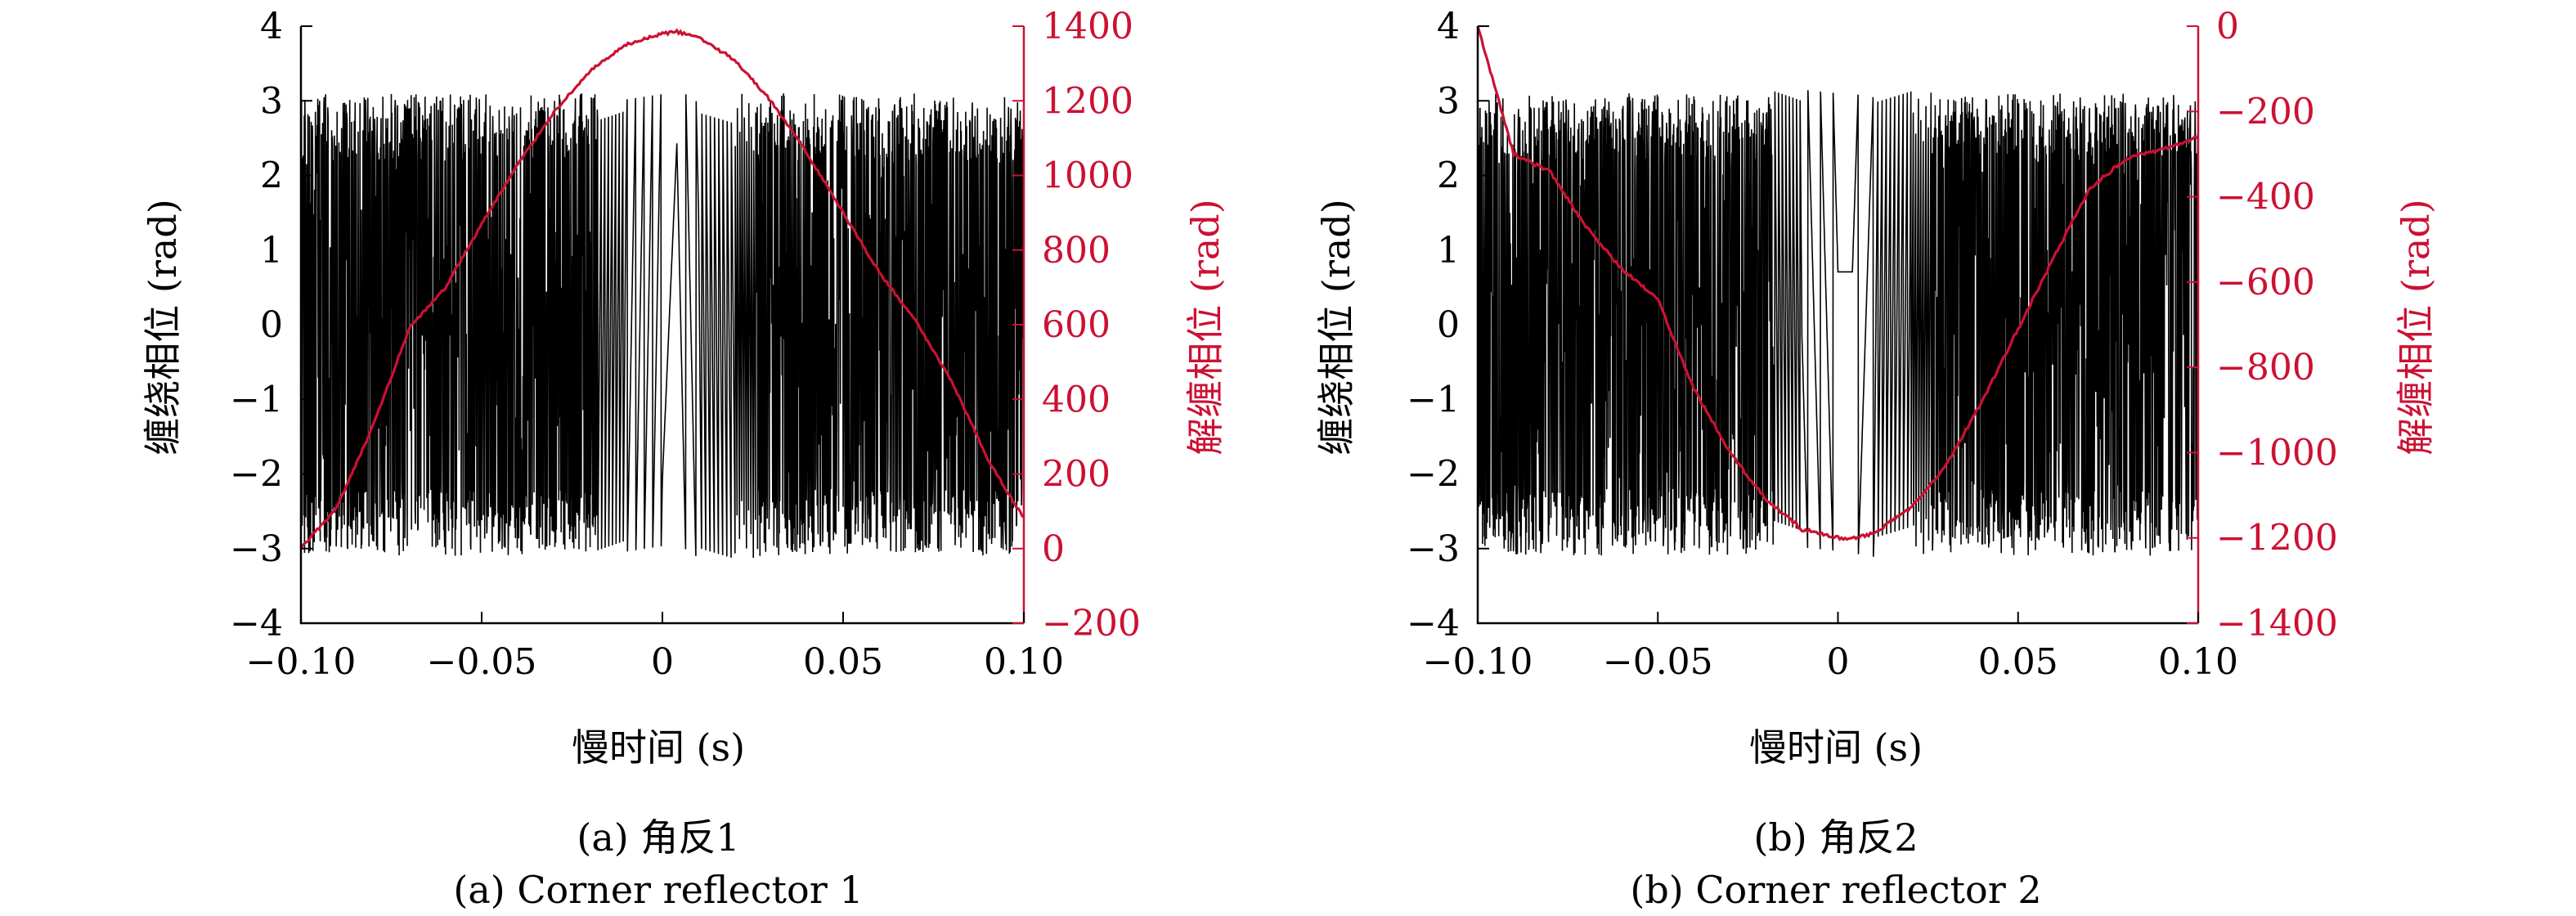 This screenshot has height=916, width=2576. I want to click on caption-cn: (b) 角反2, so click(1835, 837).